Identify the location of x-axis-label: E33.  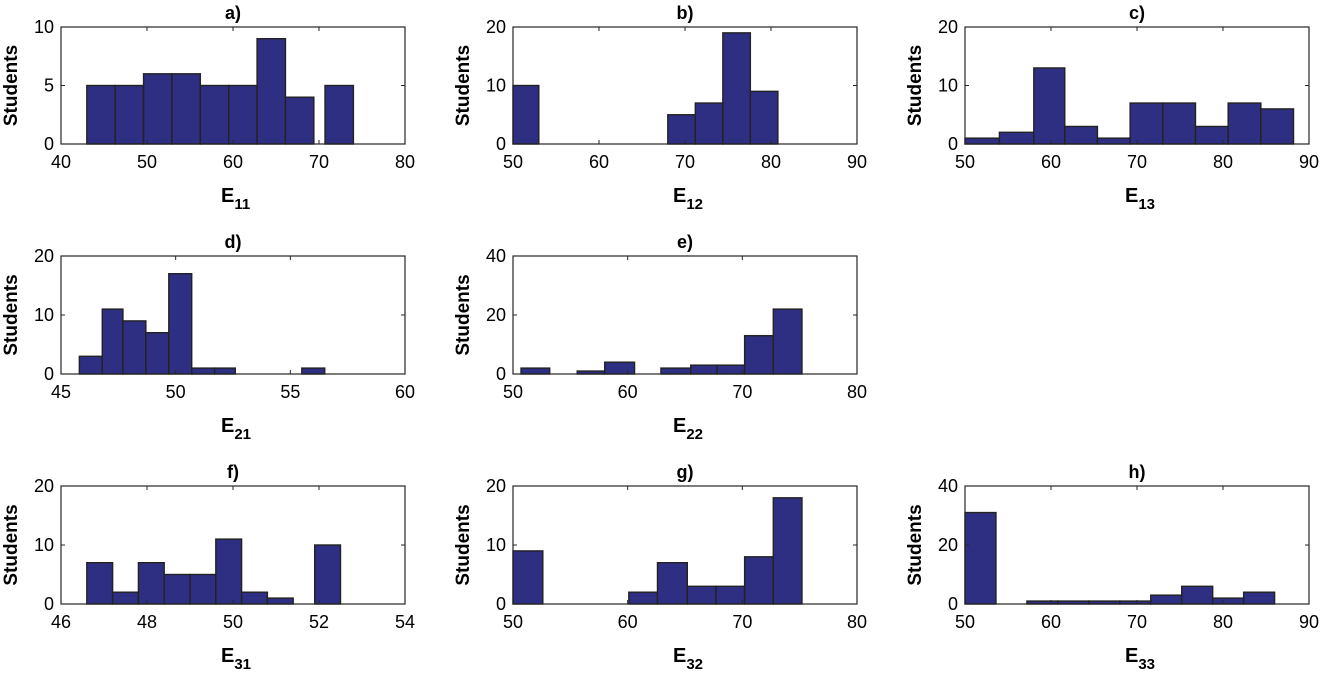
(1140, 659).